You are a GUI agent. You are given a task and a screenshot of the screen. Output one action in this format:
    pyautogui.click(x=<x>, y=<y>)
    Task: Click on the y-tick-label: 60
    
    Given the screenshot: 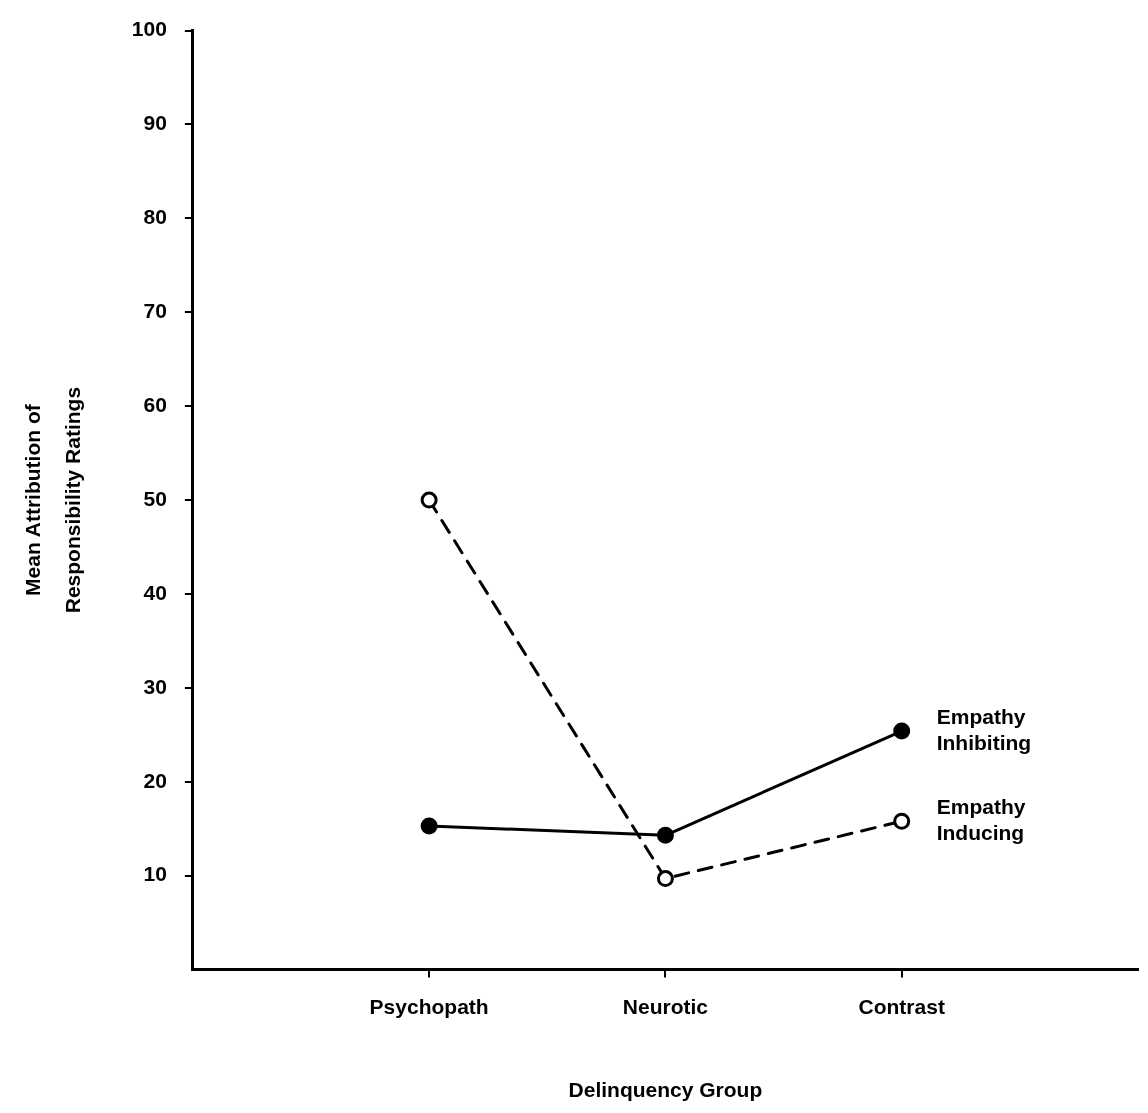 What is the action you would take?
    pyautogui.click(x=155, y=404)
    